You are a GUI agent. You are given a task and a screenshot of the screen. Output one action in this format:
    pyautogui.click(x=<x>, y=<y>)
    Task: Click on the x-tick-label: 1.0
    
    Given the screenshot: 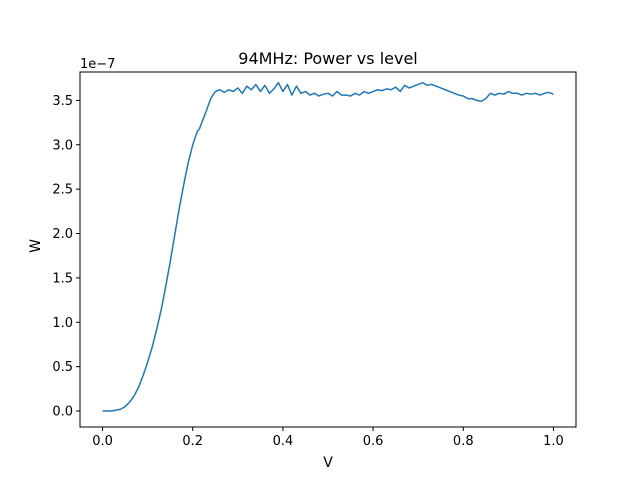 What is the action you would take?
    pyautogui.click(x=553, y=441)
    